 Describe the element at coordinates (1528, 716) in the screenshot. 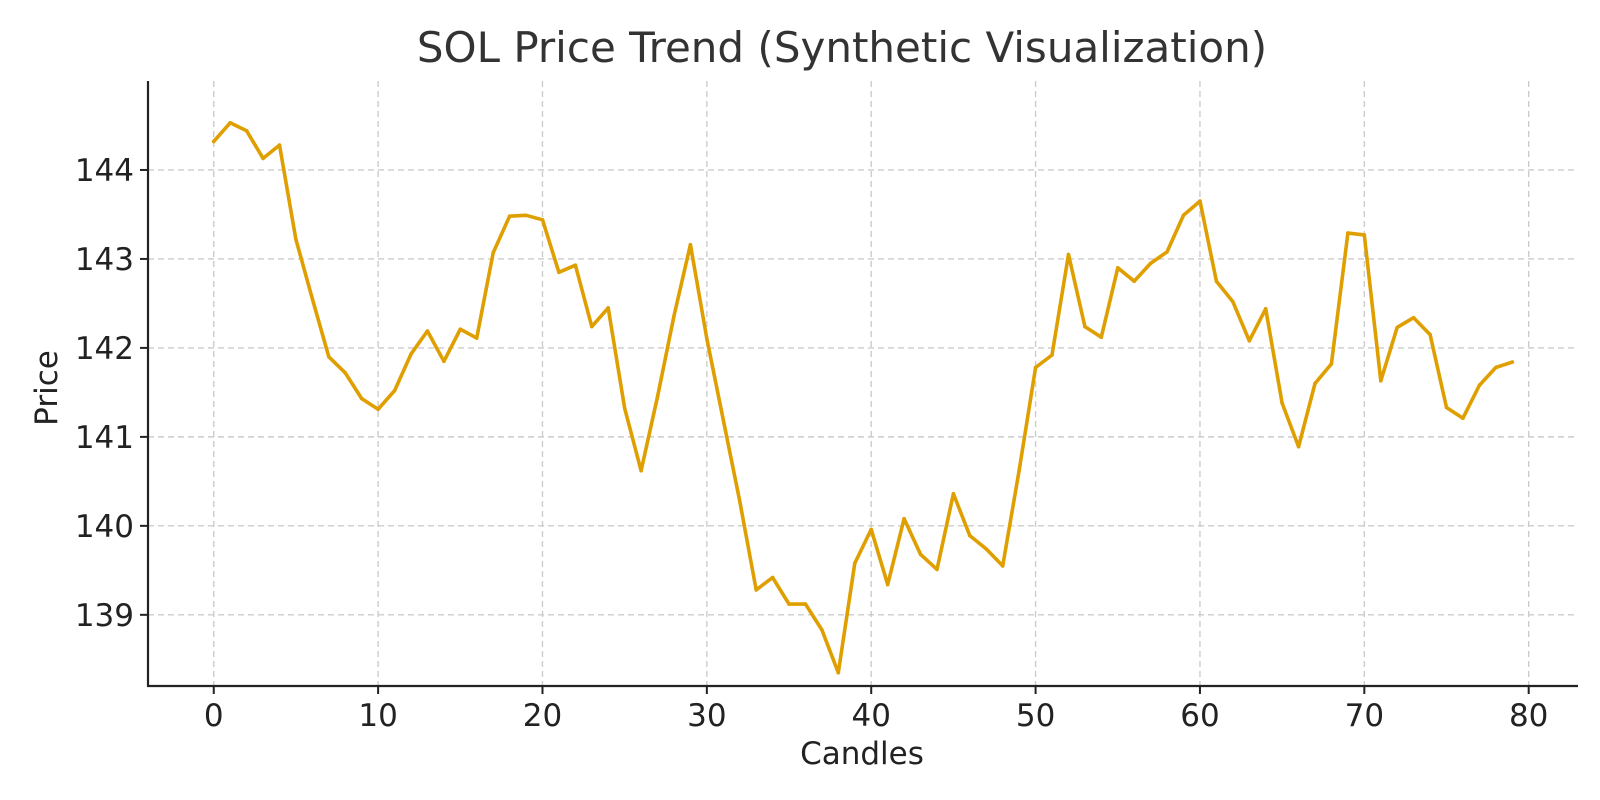

I see `x-tick-label: 80` at that location.